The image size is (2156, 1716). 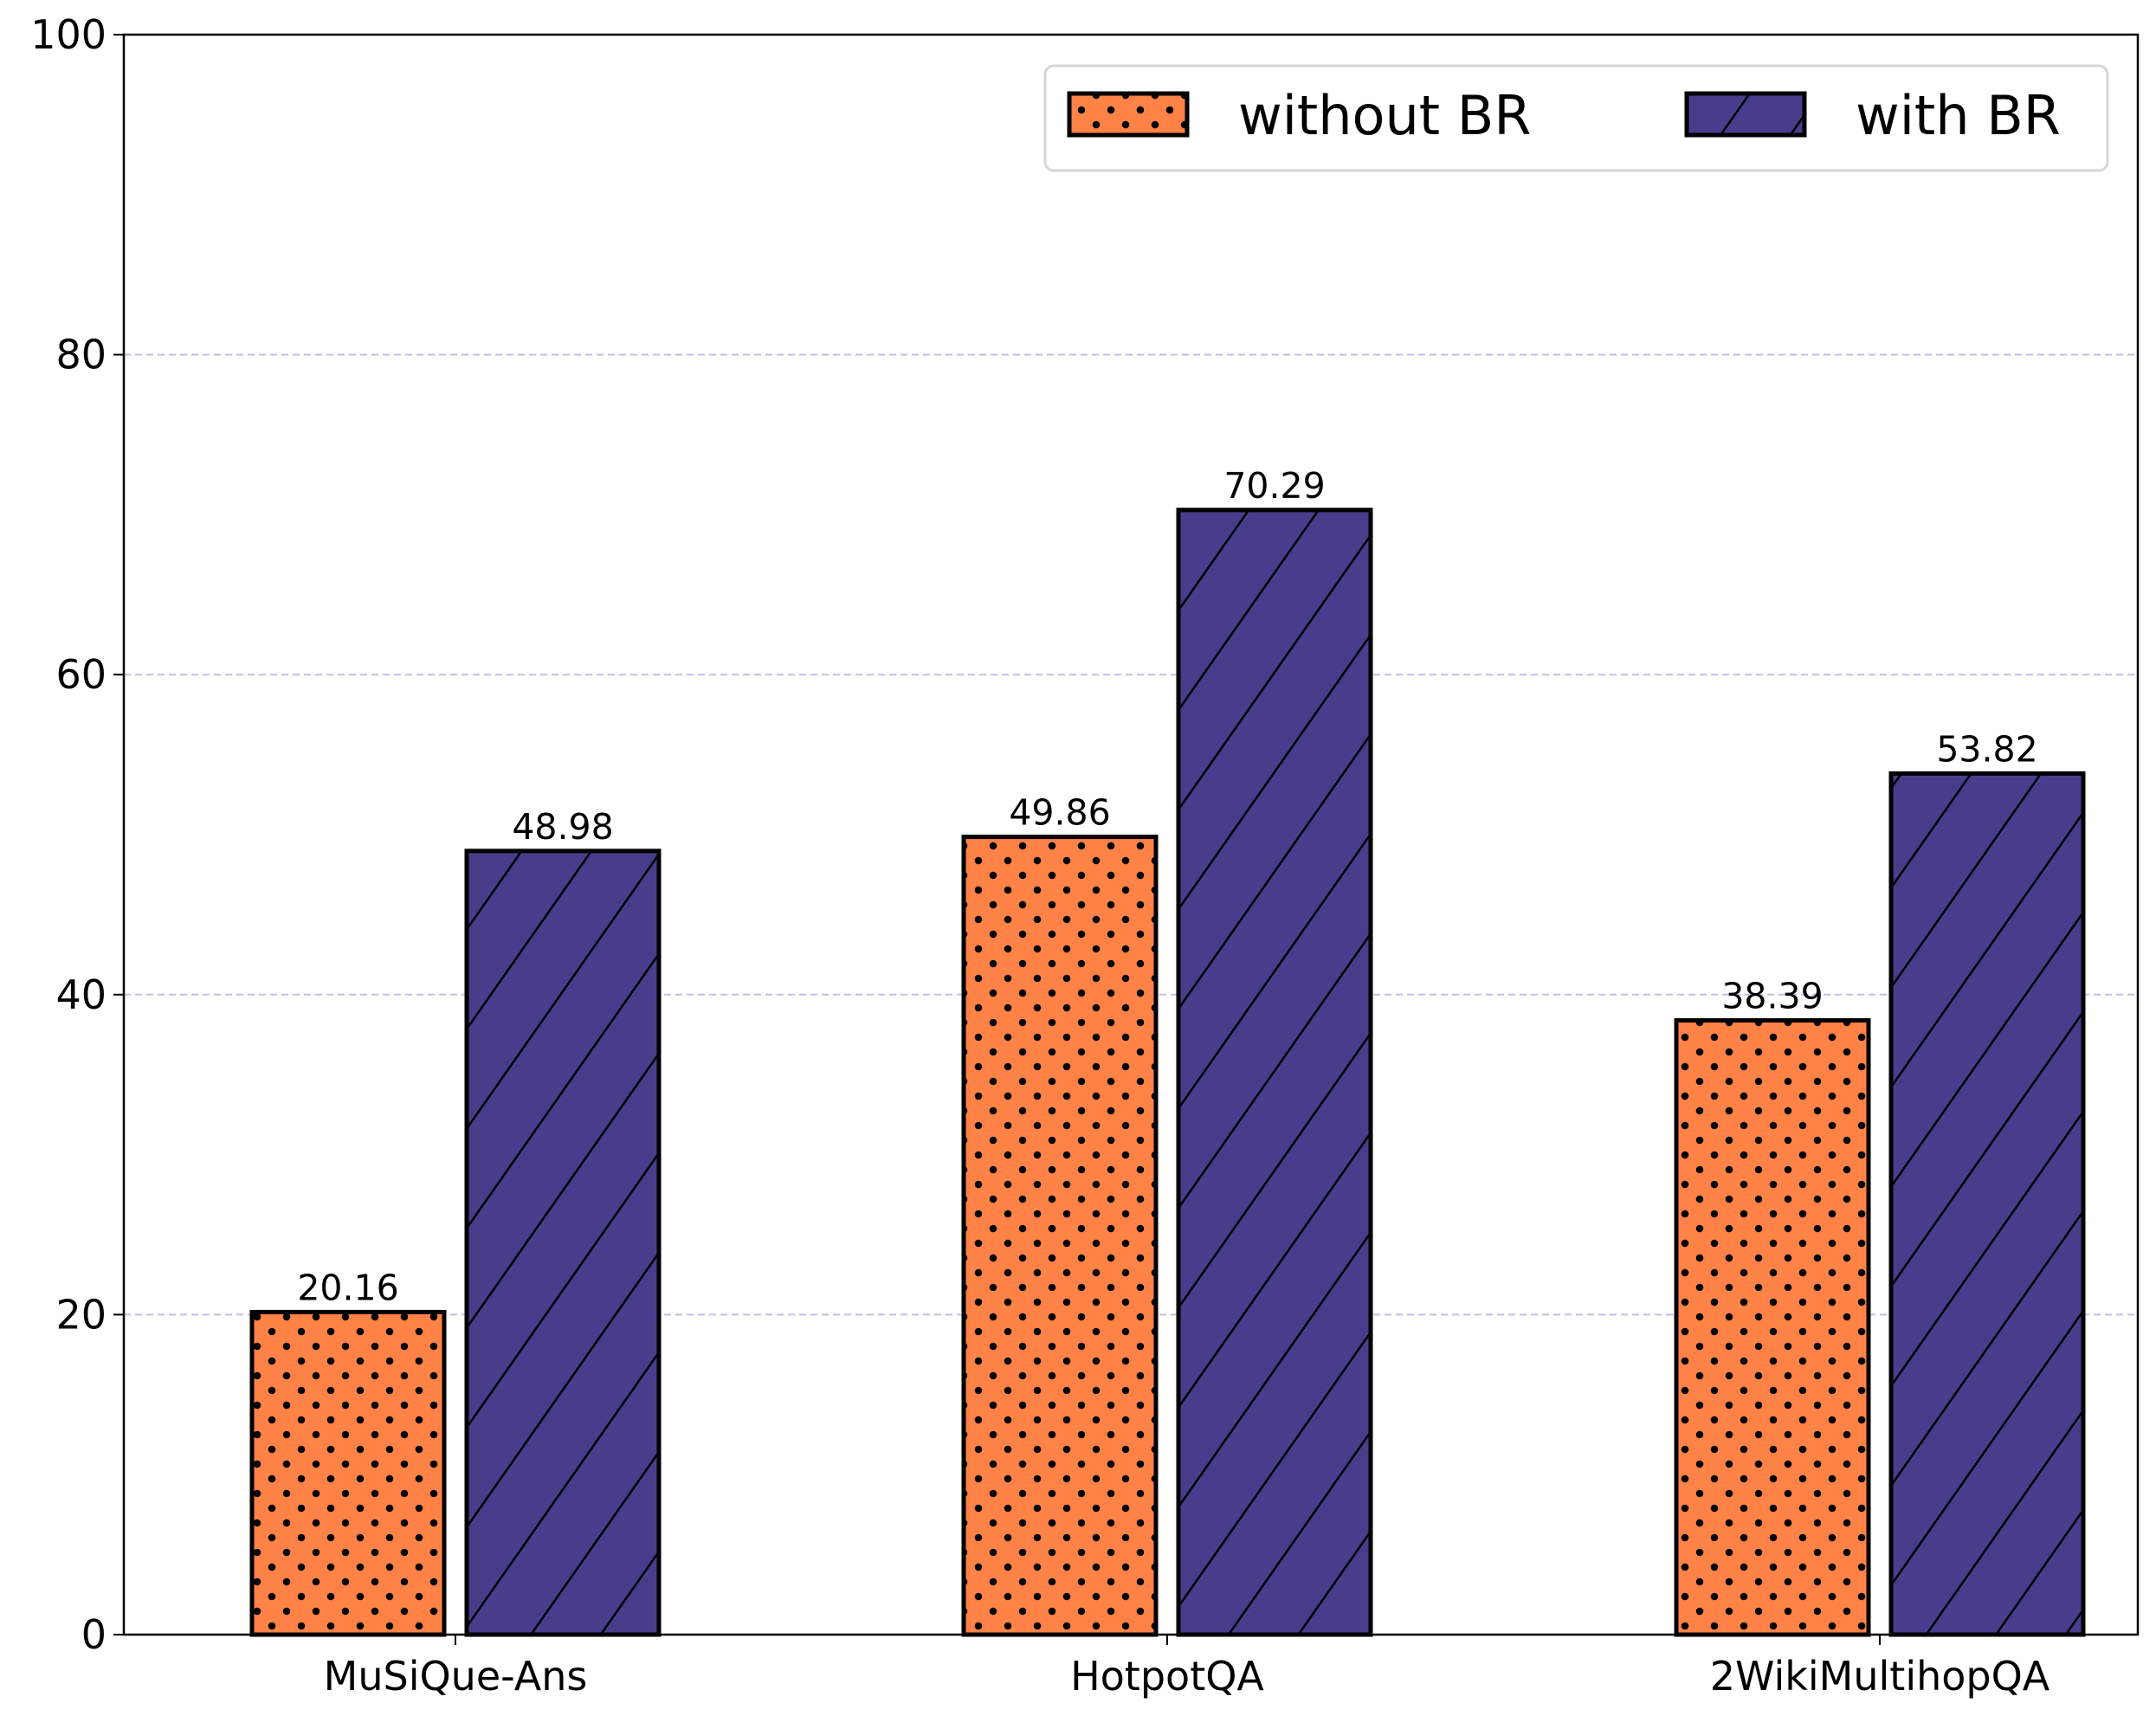 I want to click on y-tick-label: 60, so click(x=81, y=674).